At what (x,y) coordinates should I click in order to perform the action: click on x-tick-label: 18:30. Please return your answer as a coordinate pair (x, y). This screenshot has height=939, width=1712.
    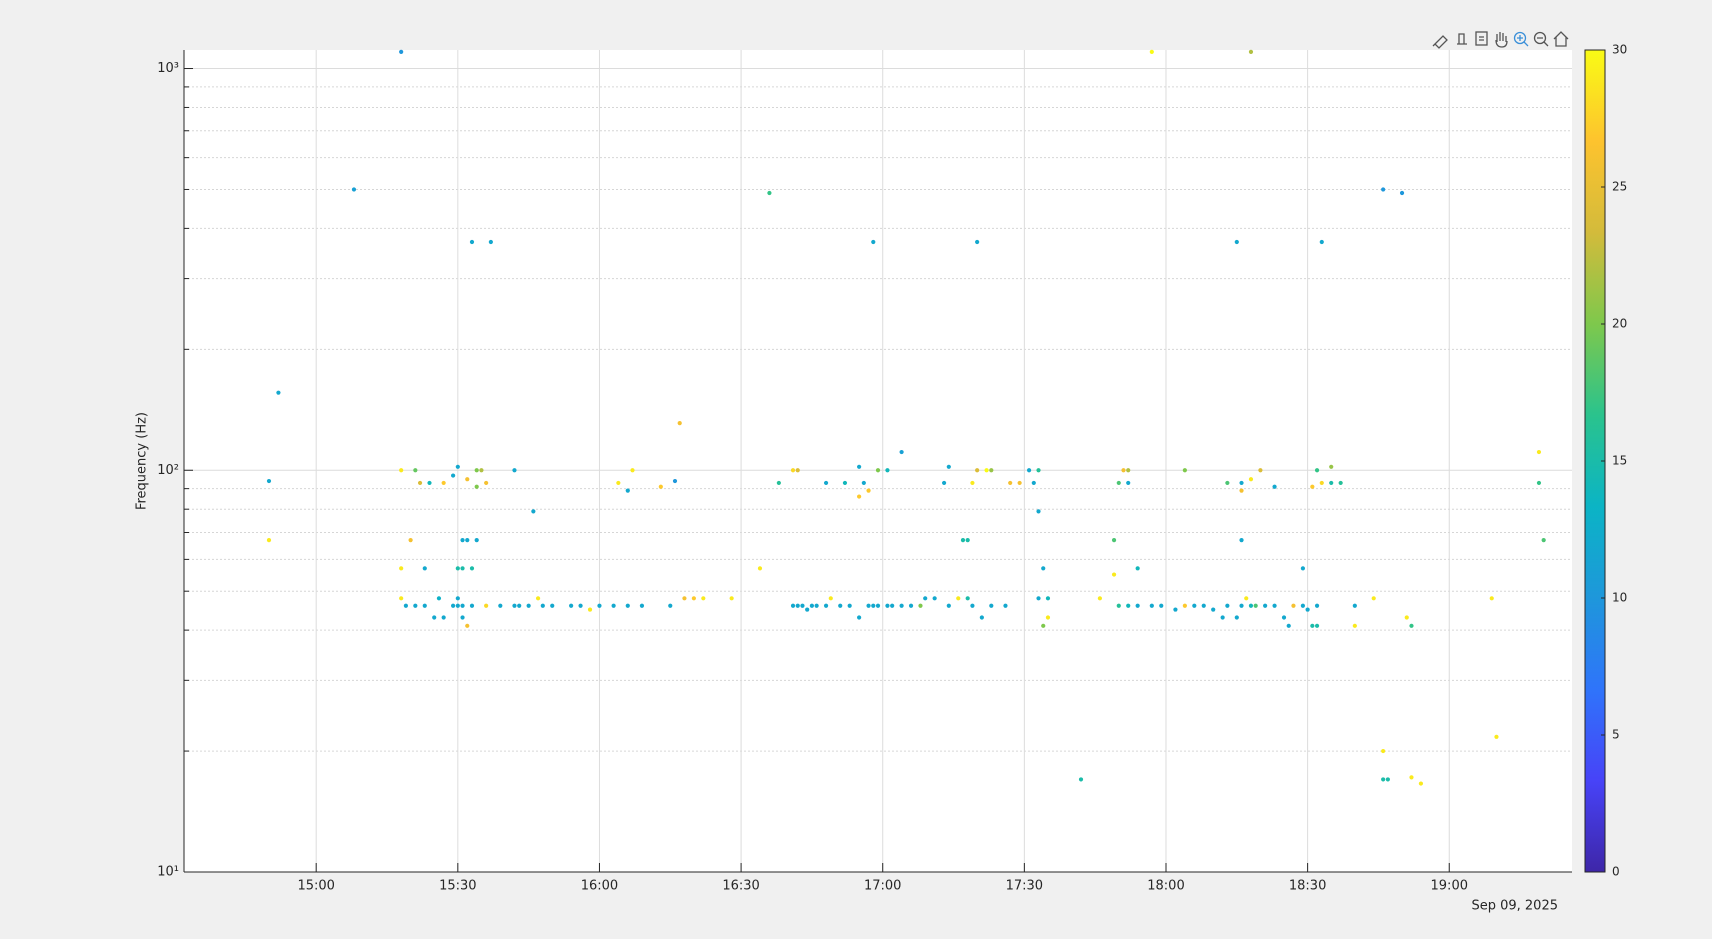
    Looking at the image, I should click on (1307, 886).